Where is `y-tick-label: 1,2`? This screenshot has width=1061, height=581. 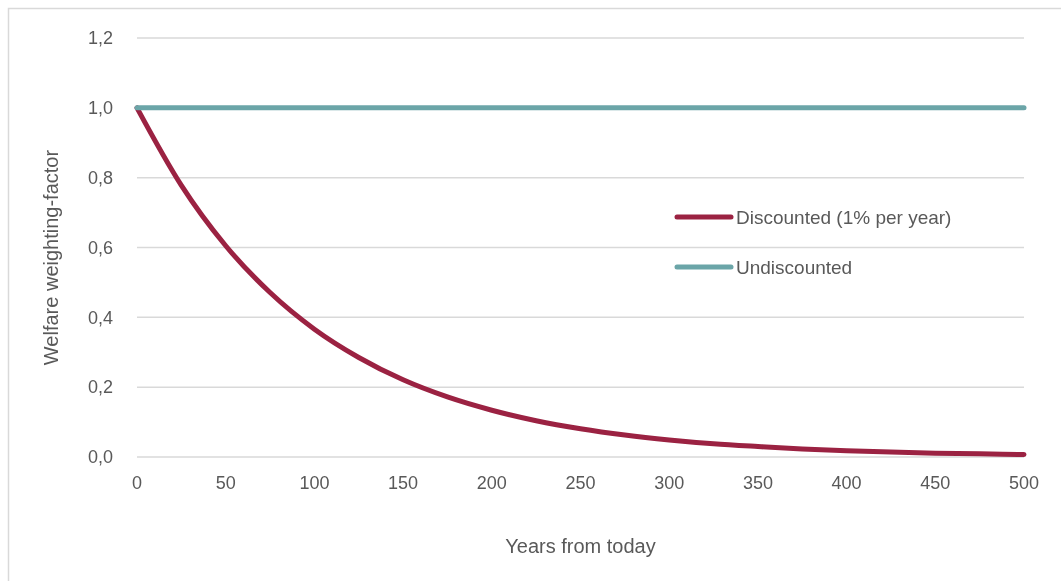 y-tick-label: 1,2 is located at coordinates (100, 38).